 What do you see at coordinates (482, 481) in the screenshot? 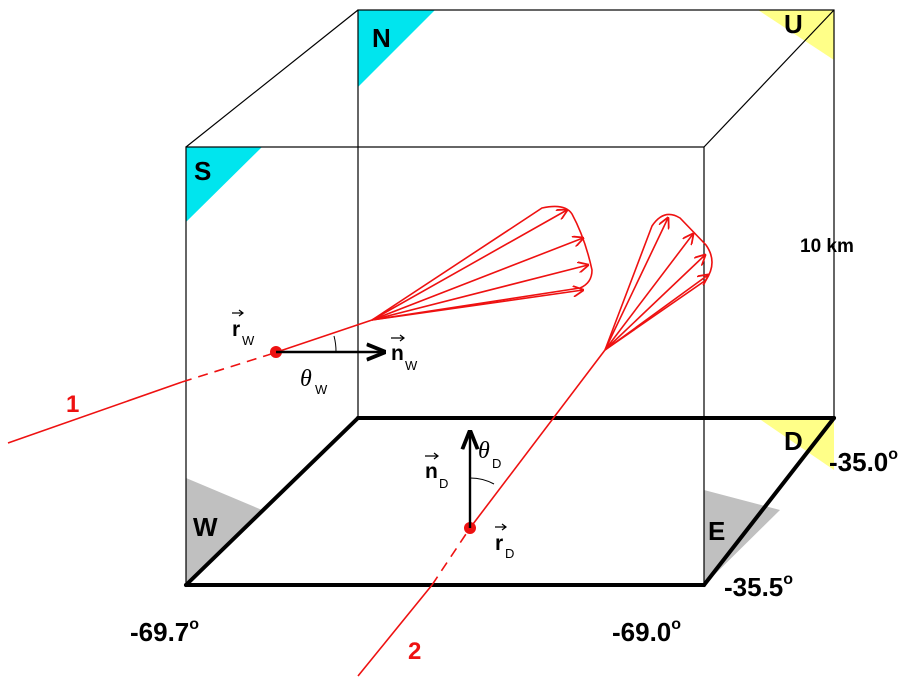
I see `angle-arc-d` at bounding box center [482, 481].